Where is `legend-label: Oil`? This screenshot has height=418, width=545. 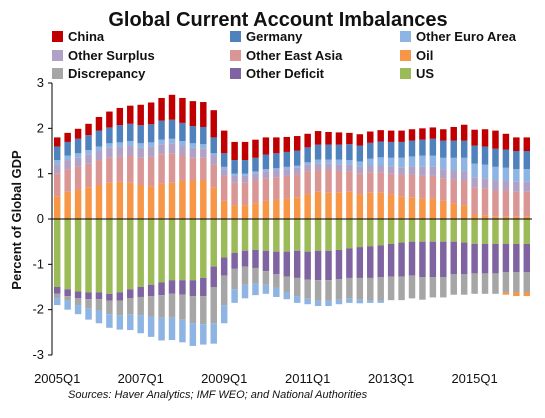 legend-label: Oil is located at coordinates (424, 55).